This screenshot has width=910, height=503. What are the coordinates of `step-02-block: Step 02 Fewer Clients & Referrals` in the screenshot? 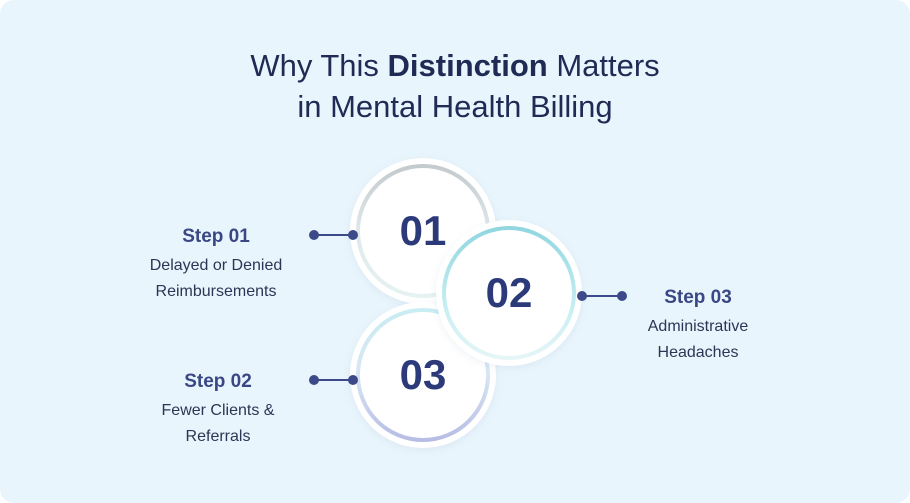 It's located at (218, 410).